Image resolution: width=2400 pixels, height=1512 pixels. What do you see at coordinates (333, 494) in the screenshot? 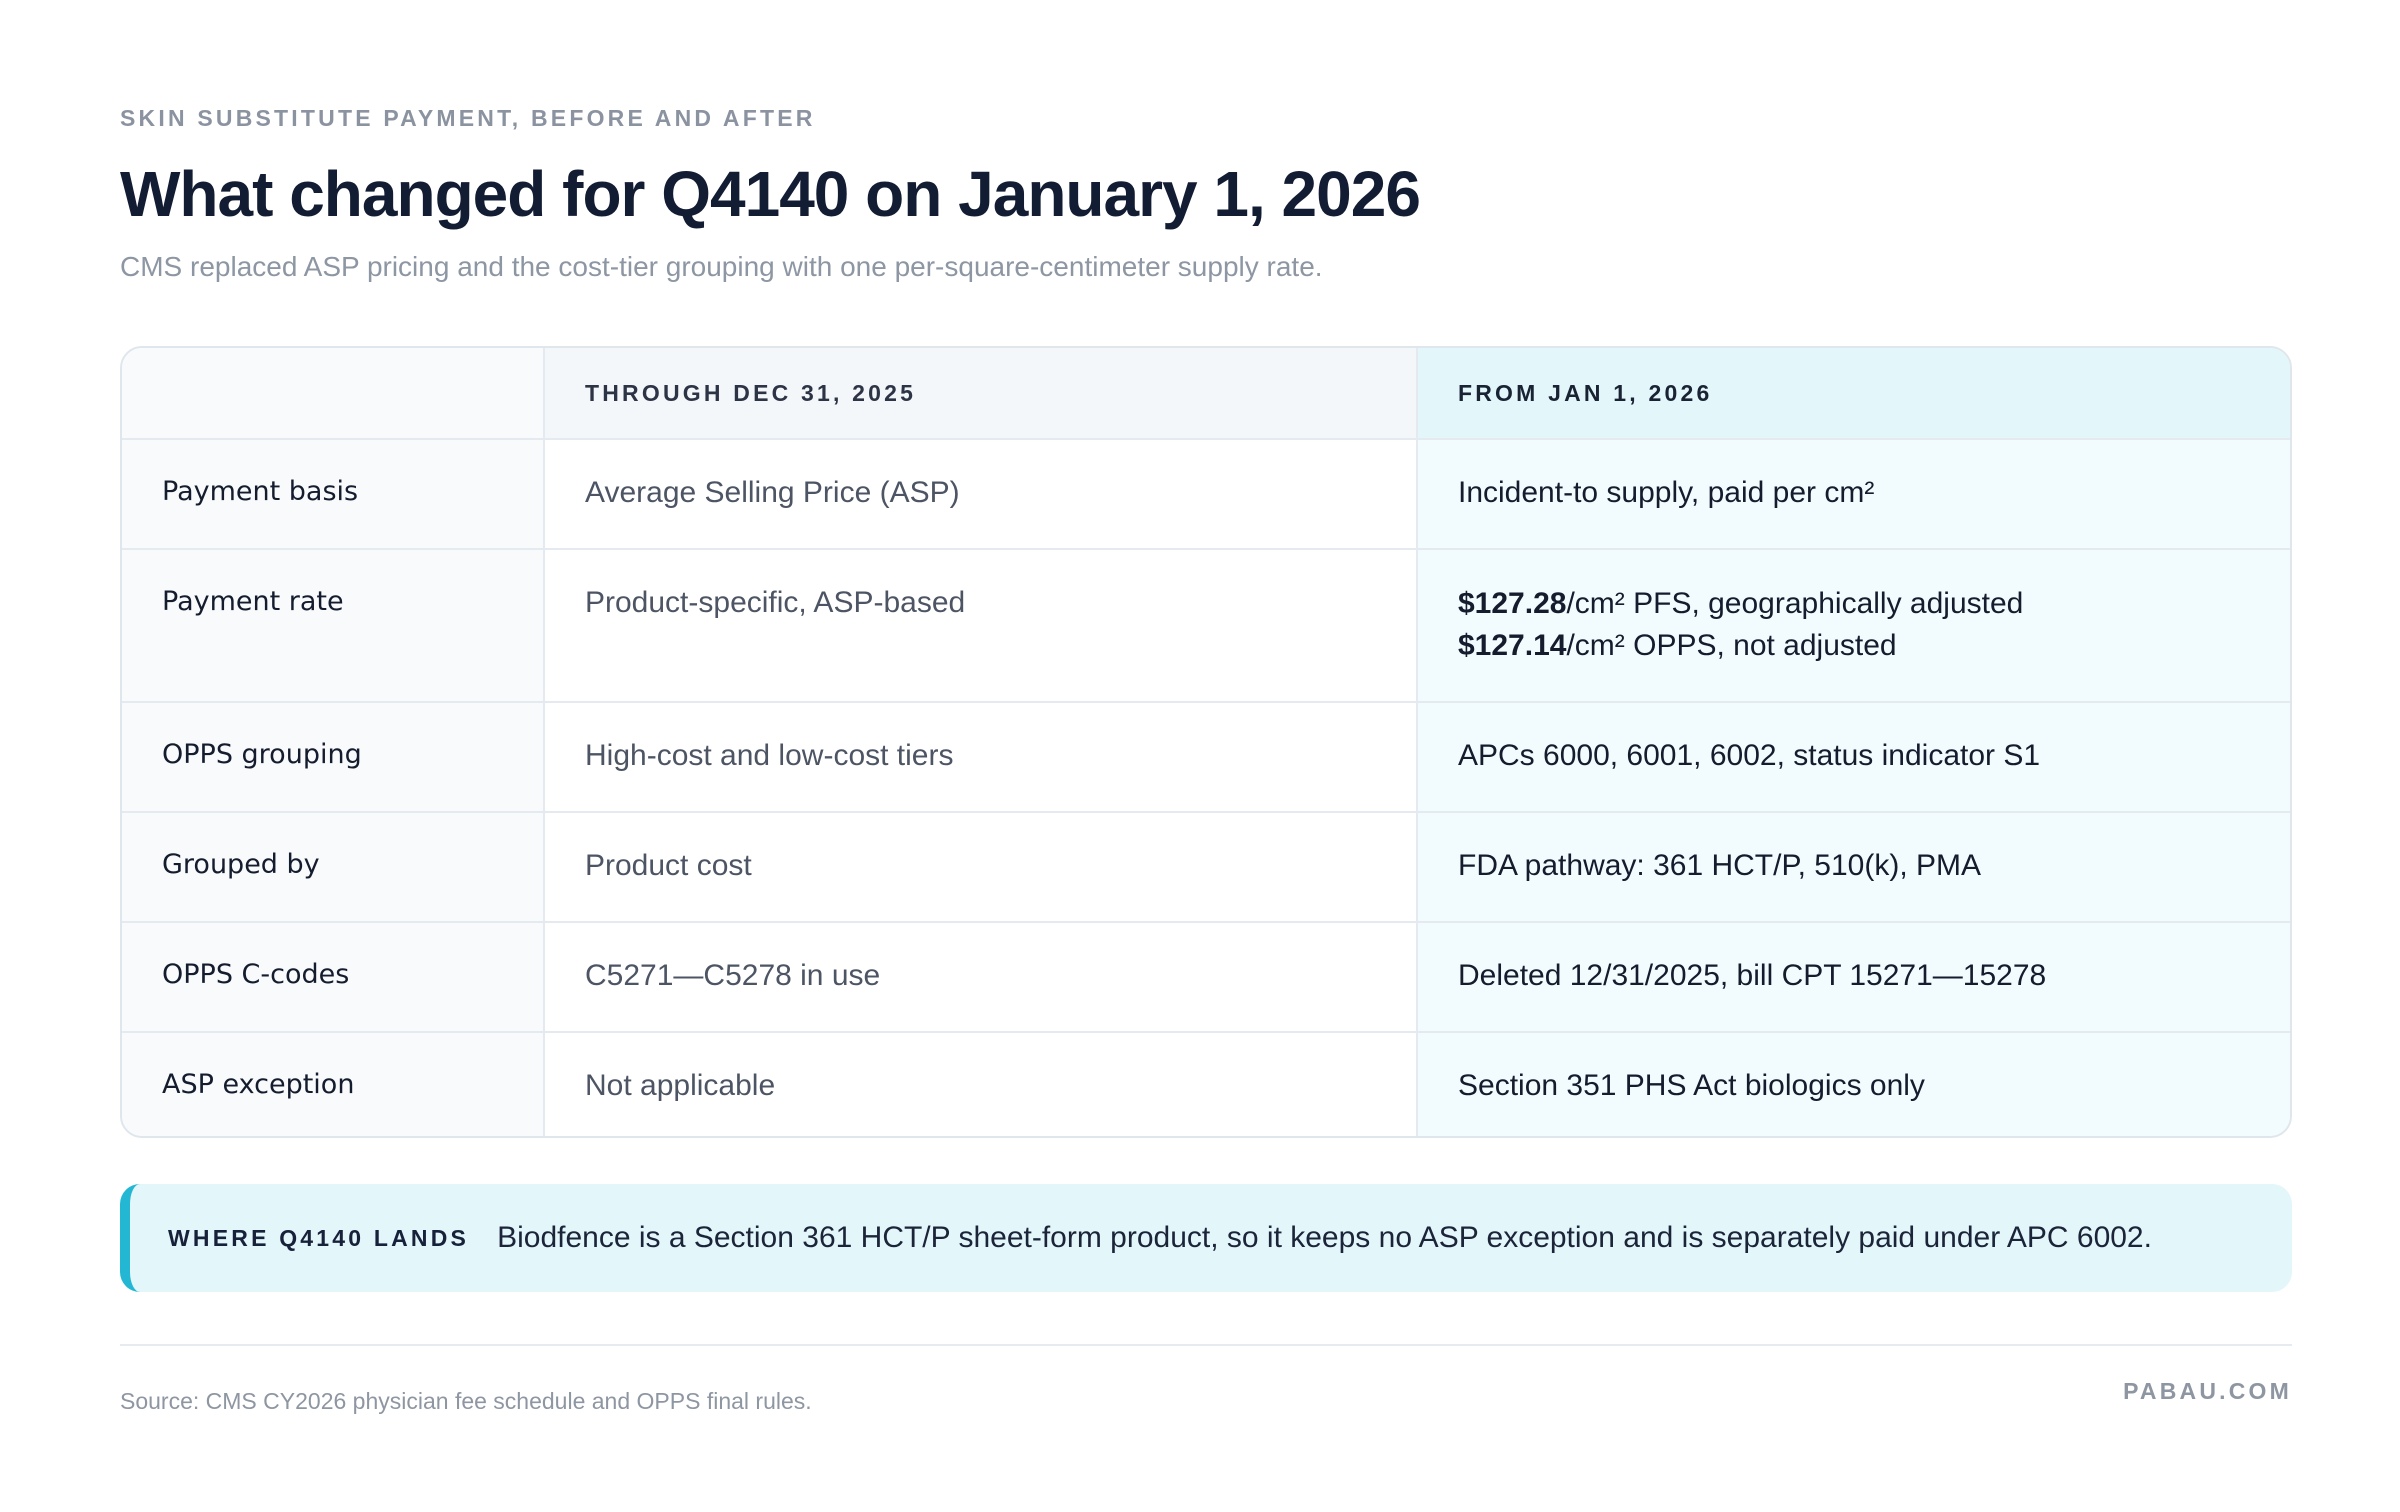
I see `row-label: Payment basis` at bounding box center [333, 494].